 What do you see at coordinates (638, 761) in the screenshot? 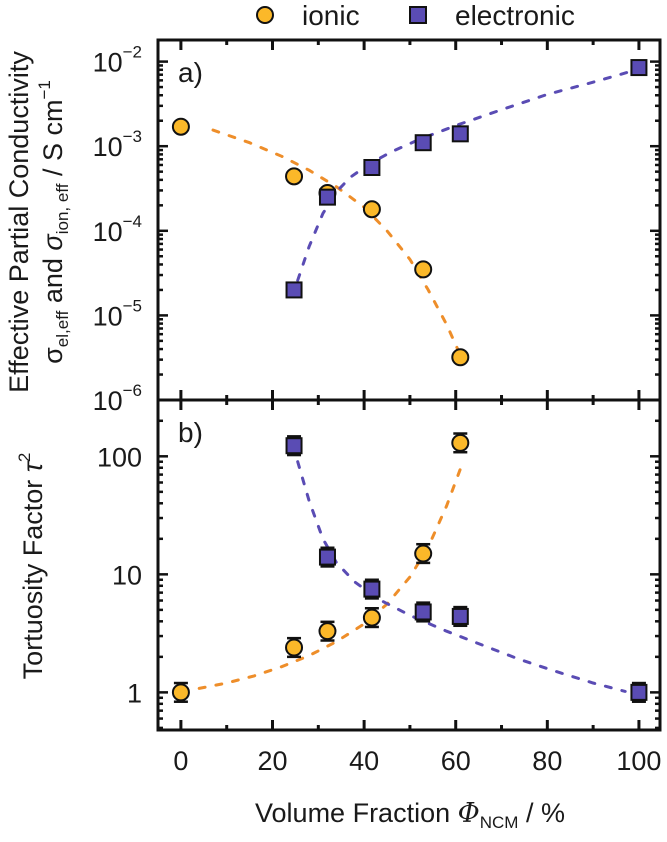
I see `x-tick-label: 100` at bounding box center [638, 761].